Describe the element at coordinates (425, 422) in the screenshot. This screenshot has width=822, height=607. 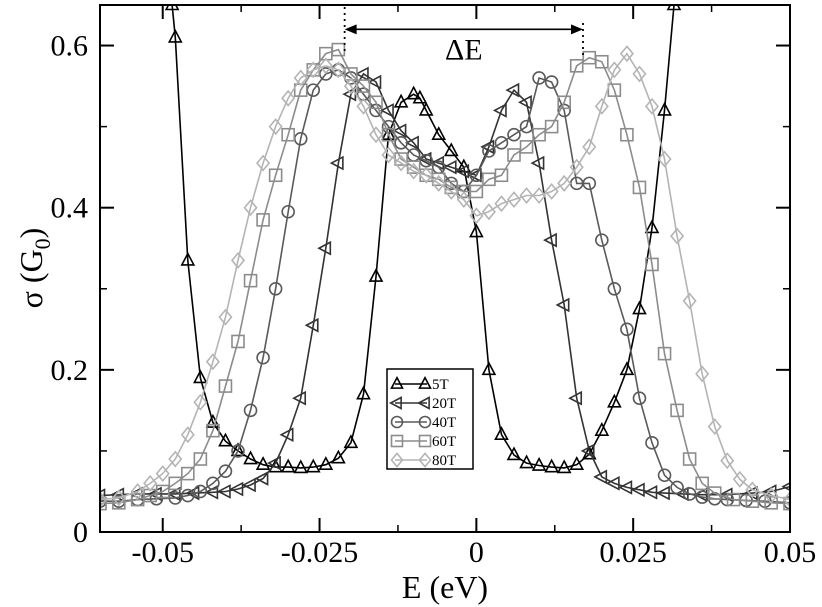
I see `legend-marker-40T` at that location.